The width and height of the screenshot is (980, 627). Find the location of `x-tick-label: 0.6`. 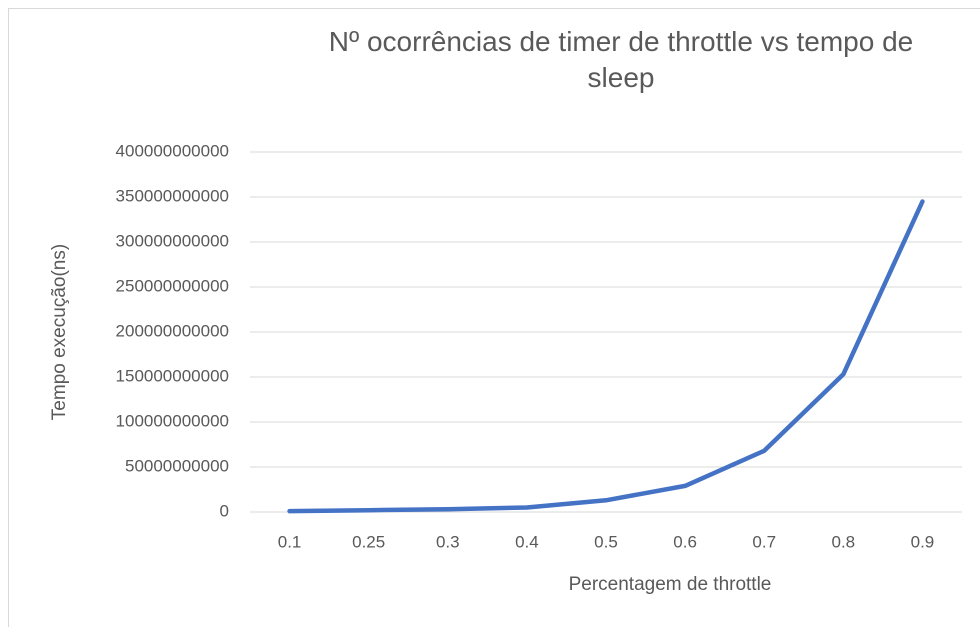

x-tick-label: 0.6 is located at coordinates (685, 541).